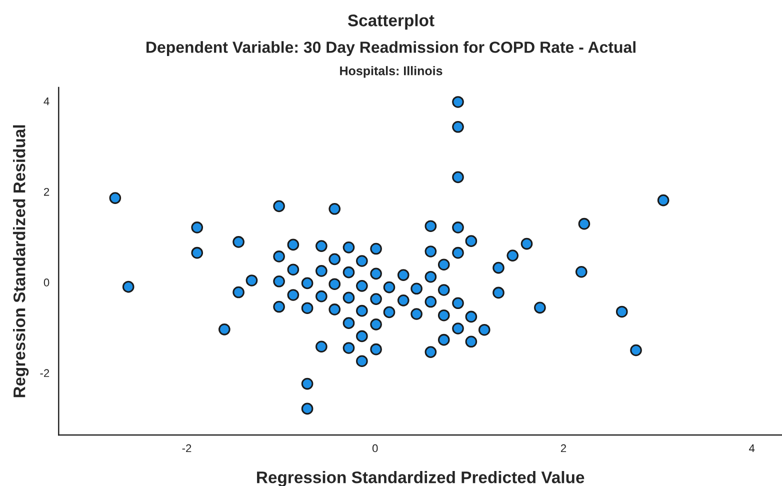 The height and width of the screenshot is (486, 782). Describe the element at coordinates (752, 448) in the screenshot. I see `x-tick-label: 4` at that location.